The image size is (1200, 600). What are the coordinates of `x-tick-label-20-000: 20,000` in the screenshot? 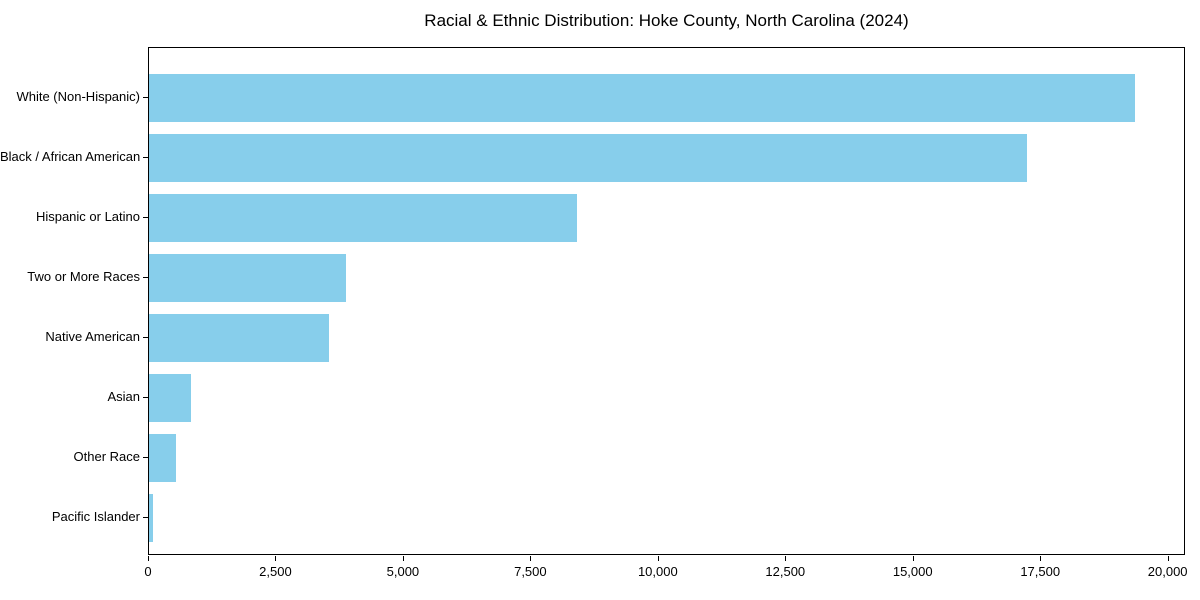 It's located at (1167, 571).